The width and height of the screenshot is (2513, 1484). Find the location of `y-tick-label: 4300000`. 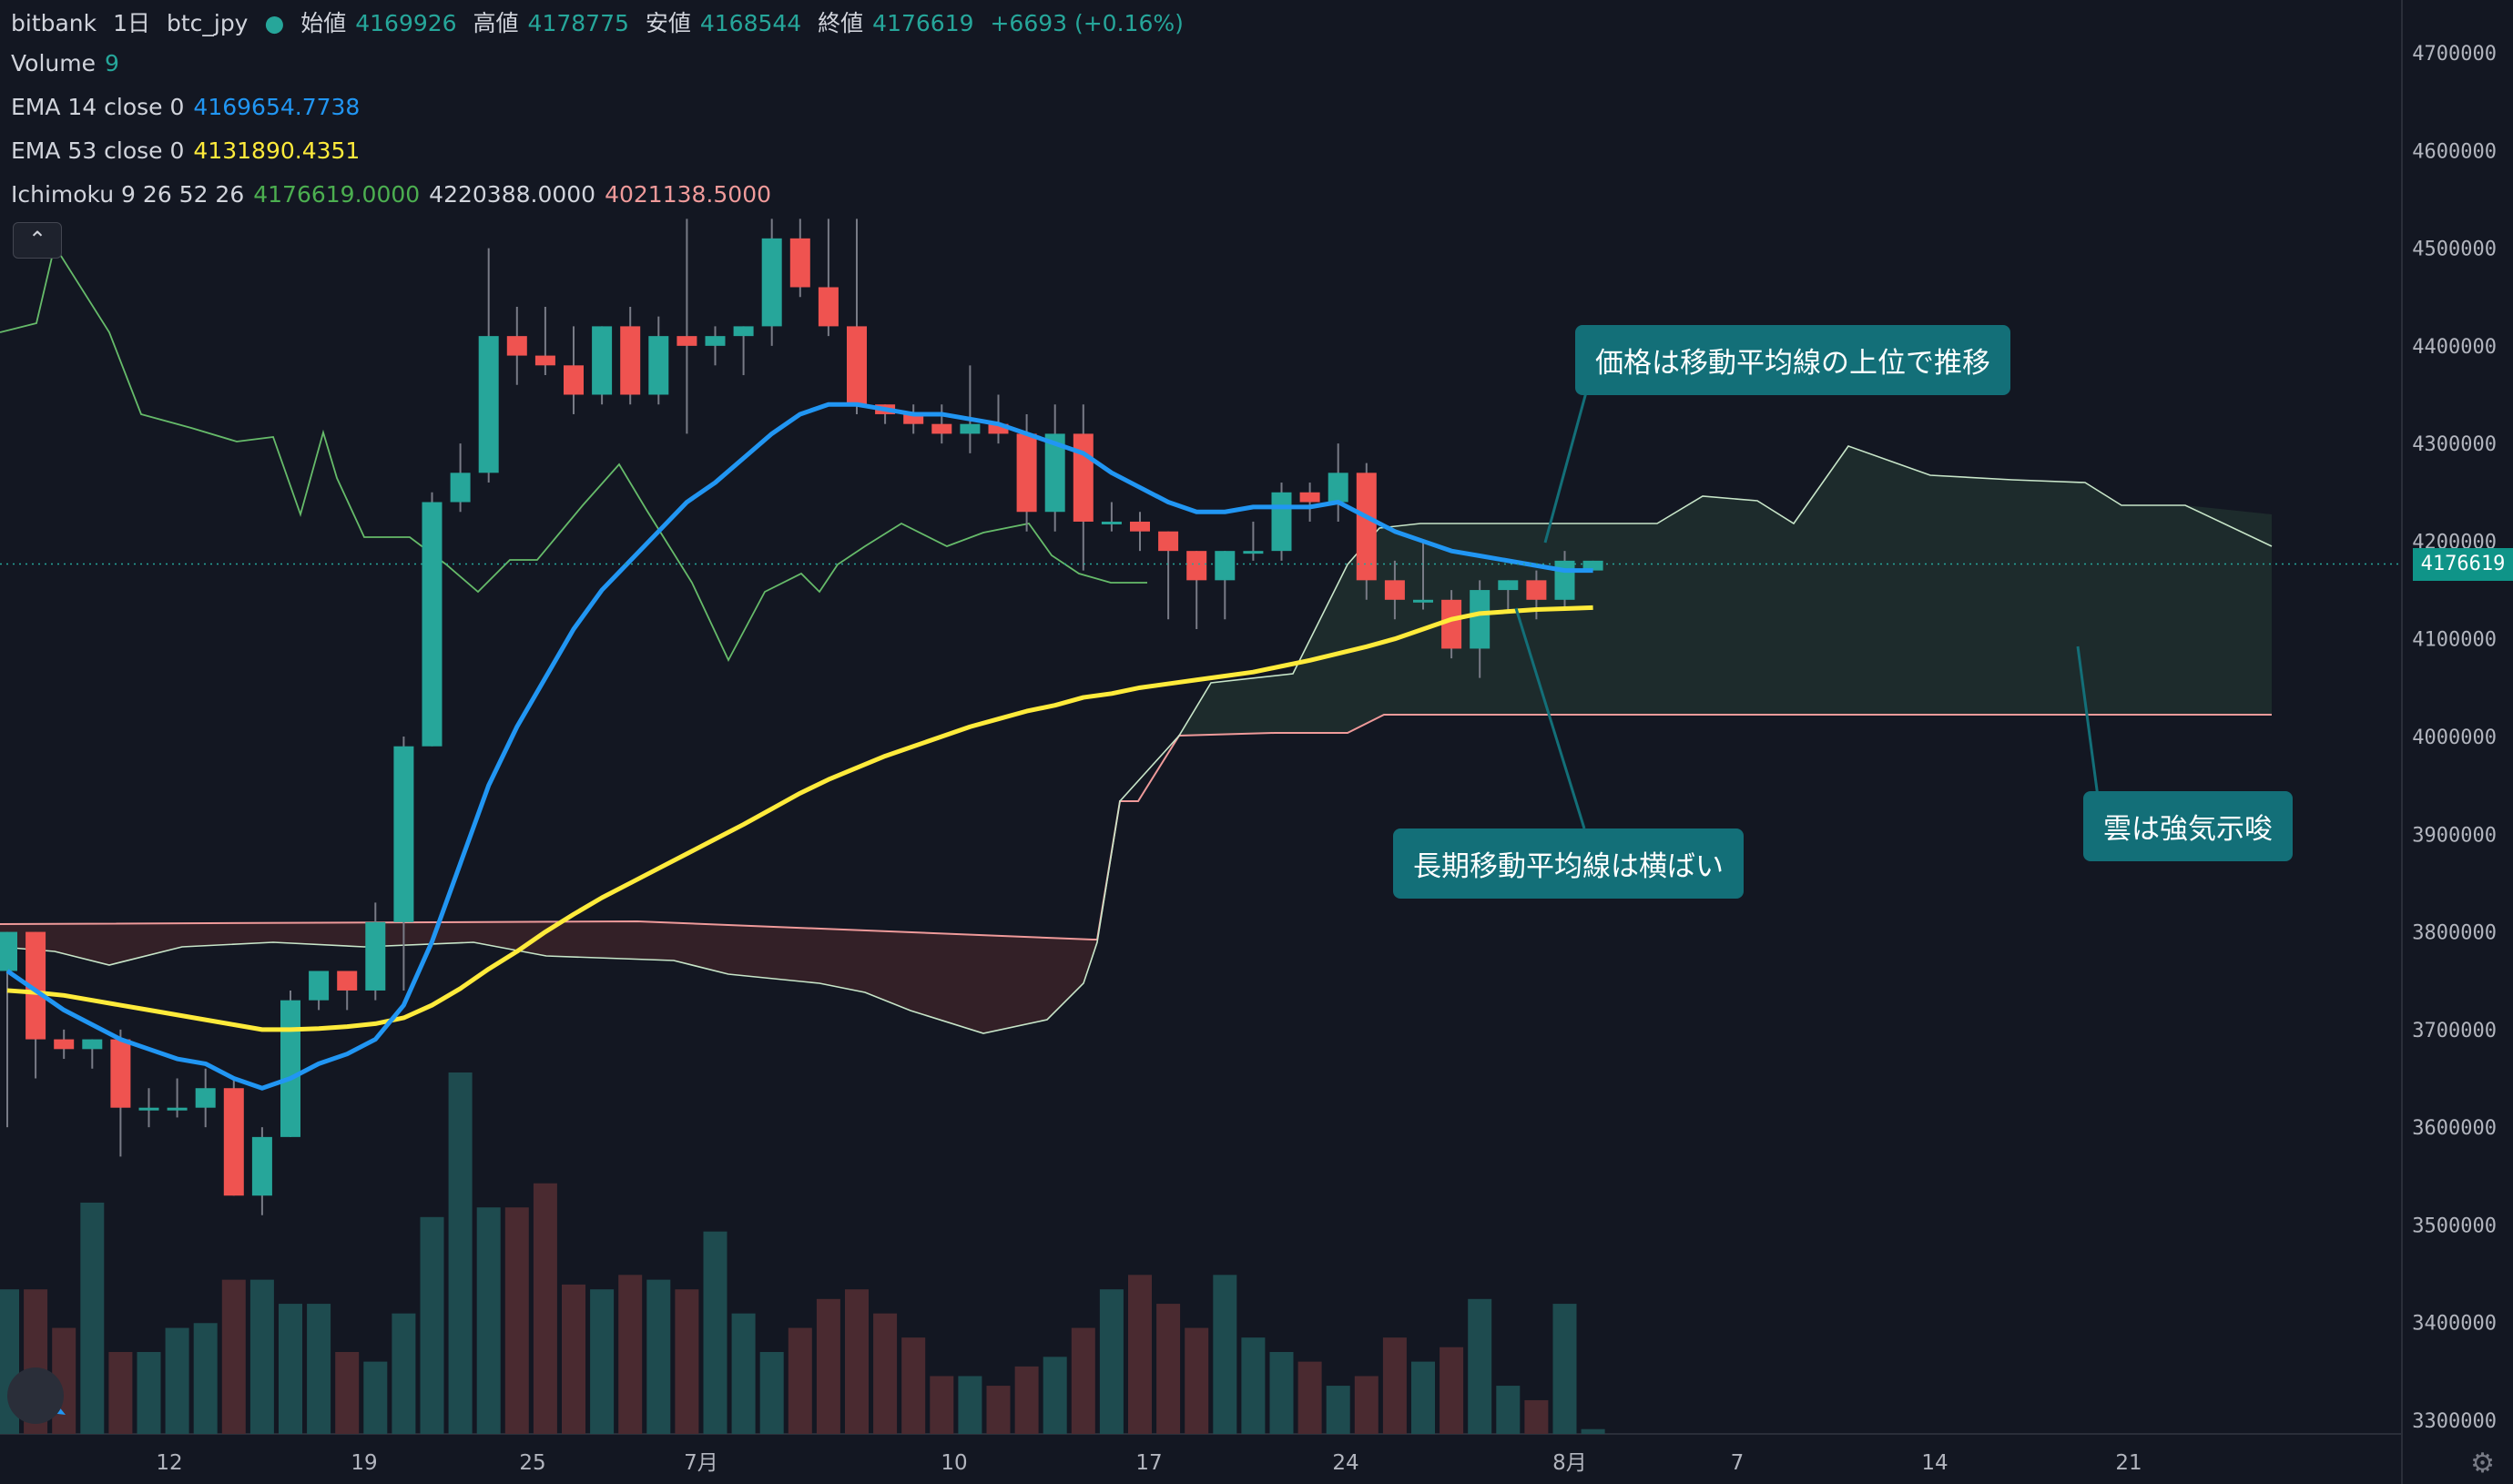

y-tick-label: 4300000 is located at coordinates (2454, 444).